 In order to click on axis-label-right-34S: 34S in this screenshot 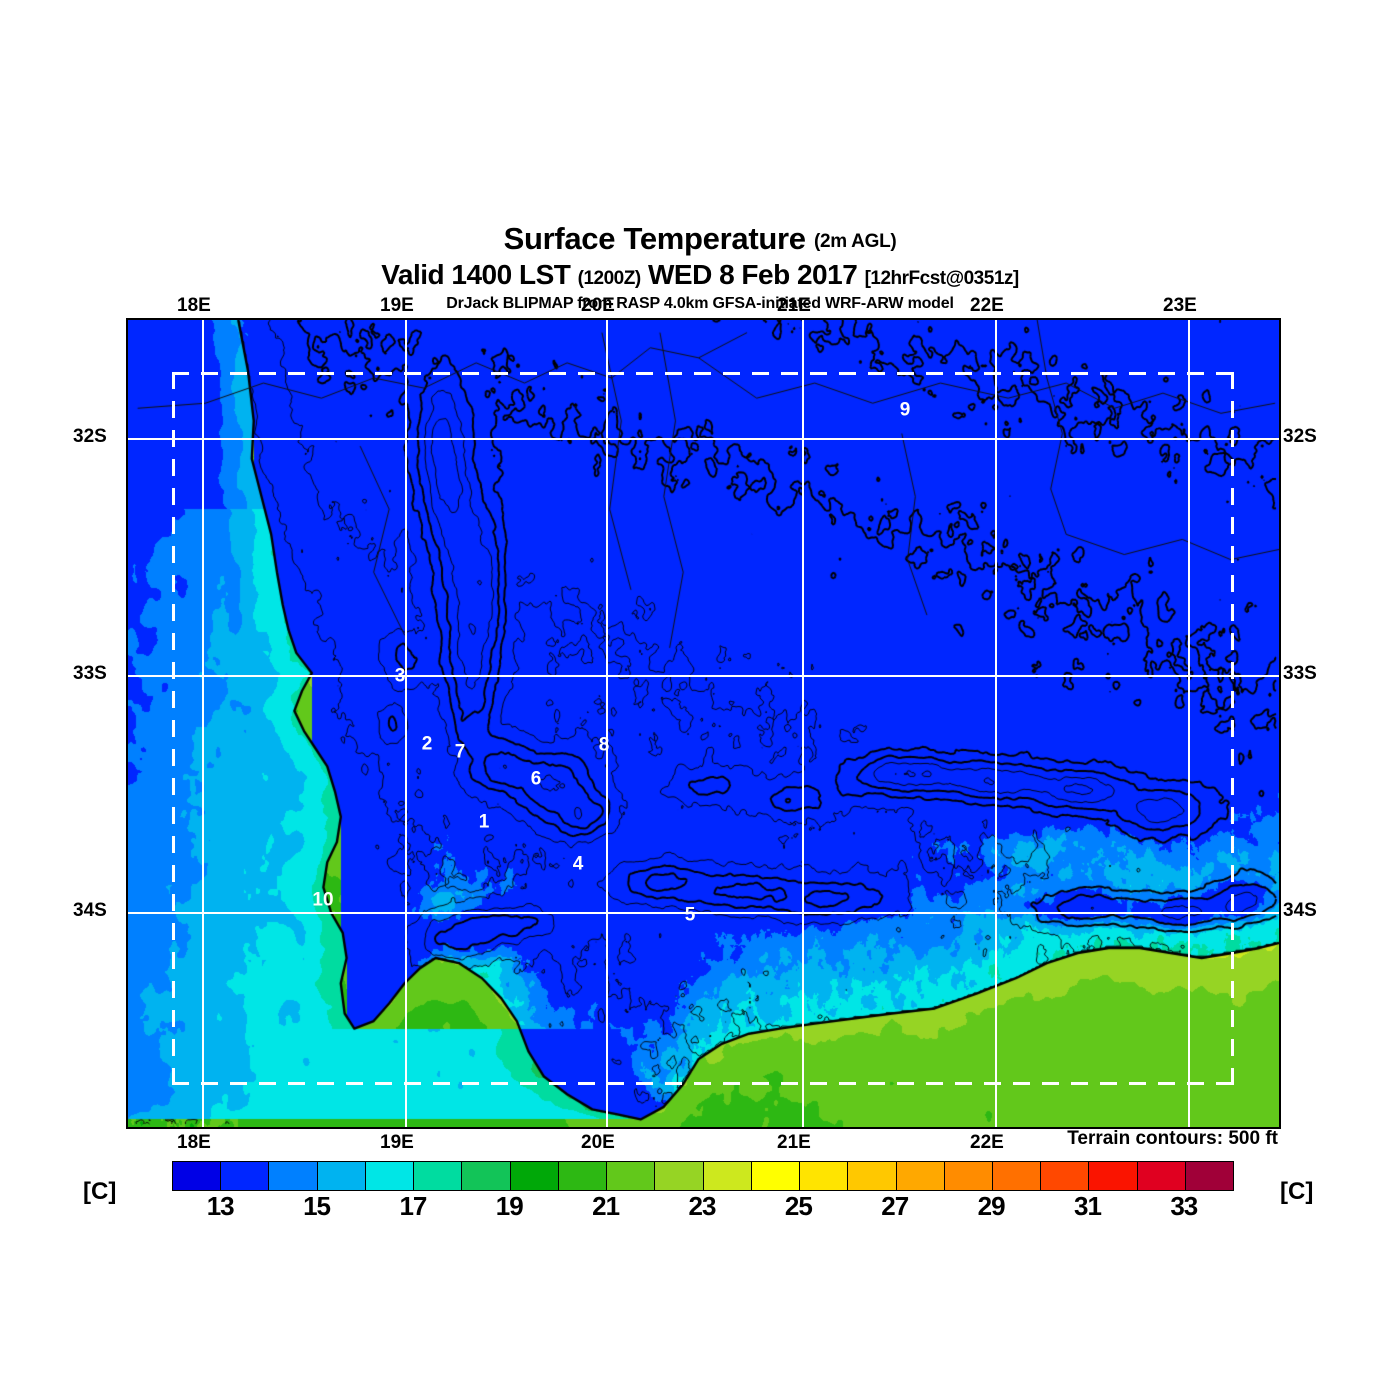, I will do `click(1300, 910)`.